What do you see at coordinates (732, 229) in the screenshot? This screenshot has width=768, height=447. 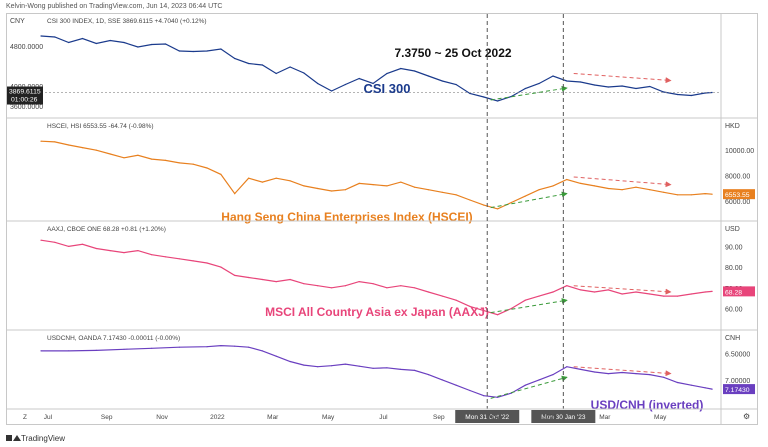 I see `currency-label-aaxj: USD` at bounding box center [732, 229].